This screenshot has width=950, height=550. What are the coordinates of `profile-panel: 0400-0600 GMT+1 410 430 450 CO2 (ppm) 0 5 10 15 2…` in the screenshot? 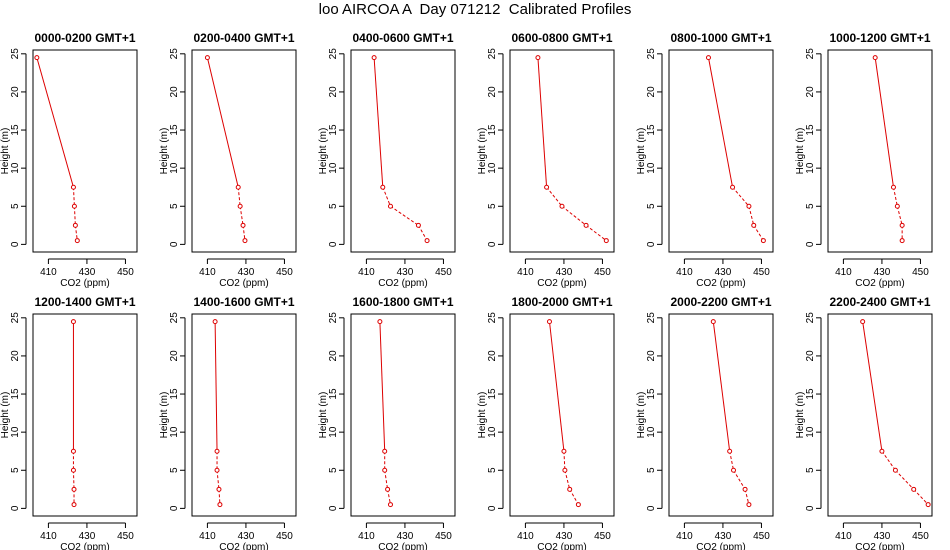 It's located at (387, 160).